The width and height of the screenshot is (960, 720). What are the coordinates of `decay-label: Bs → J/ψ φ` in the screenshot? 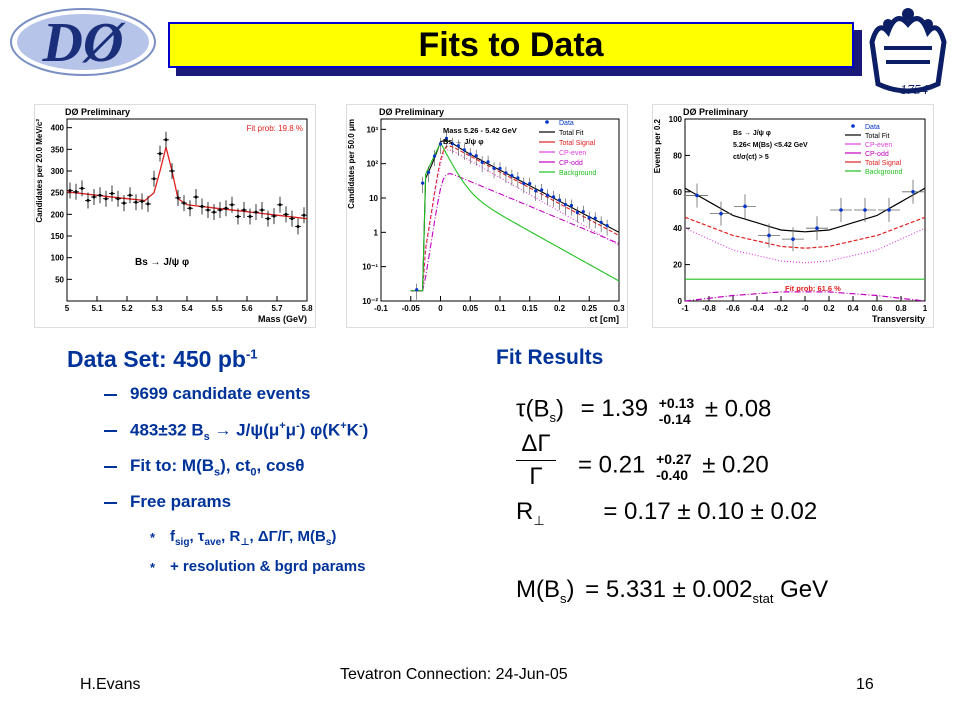 It's located at (463, 141).